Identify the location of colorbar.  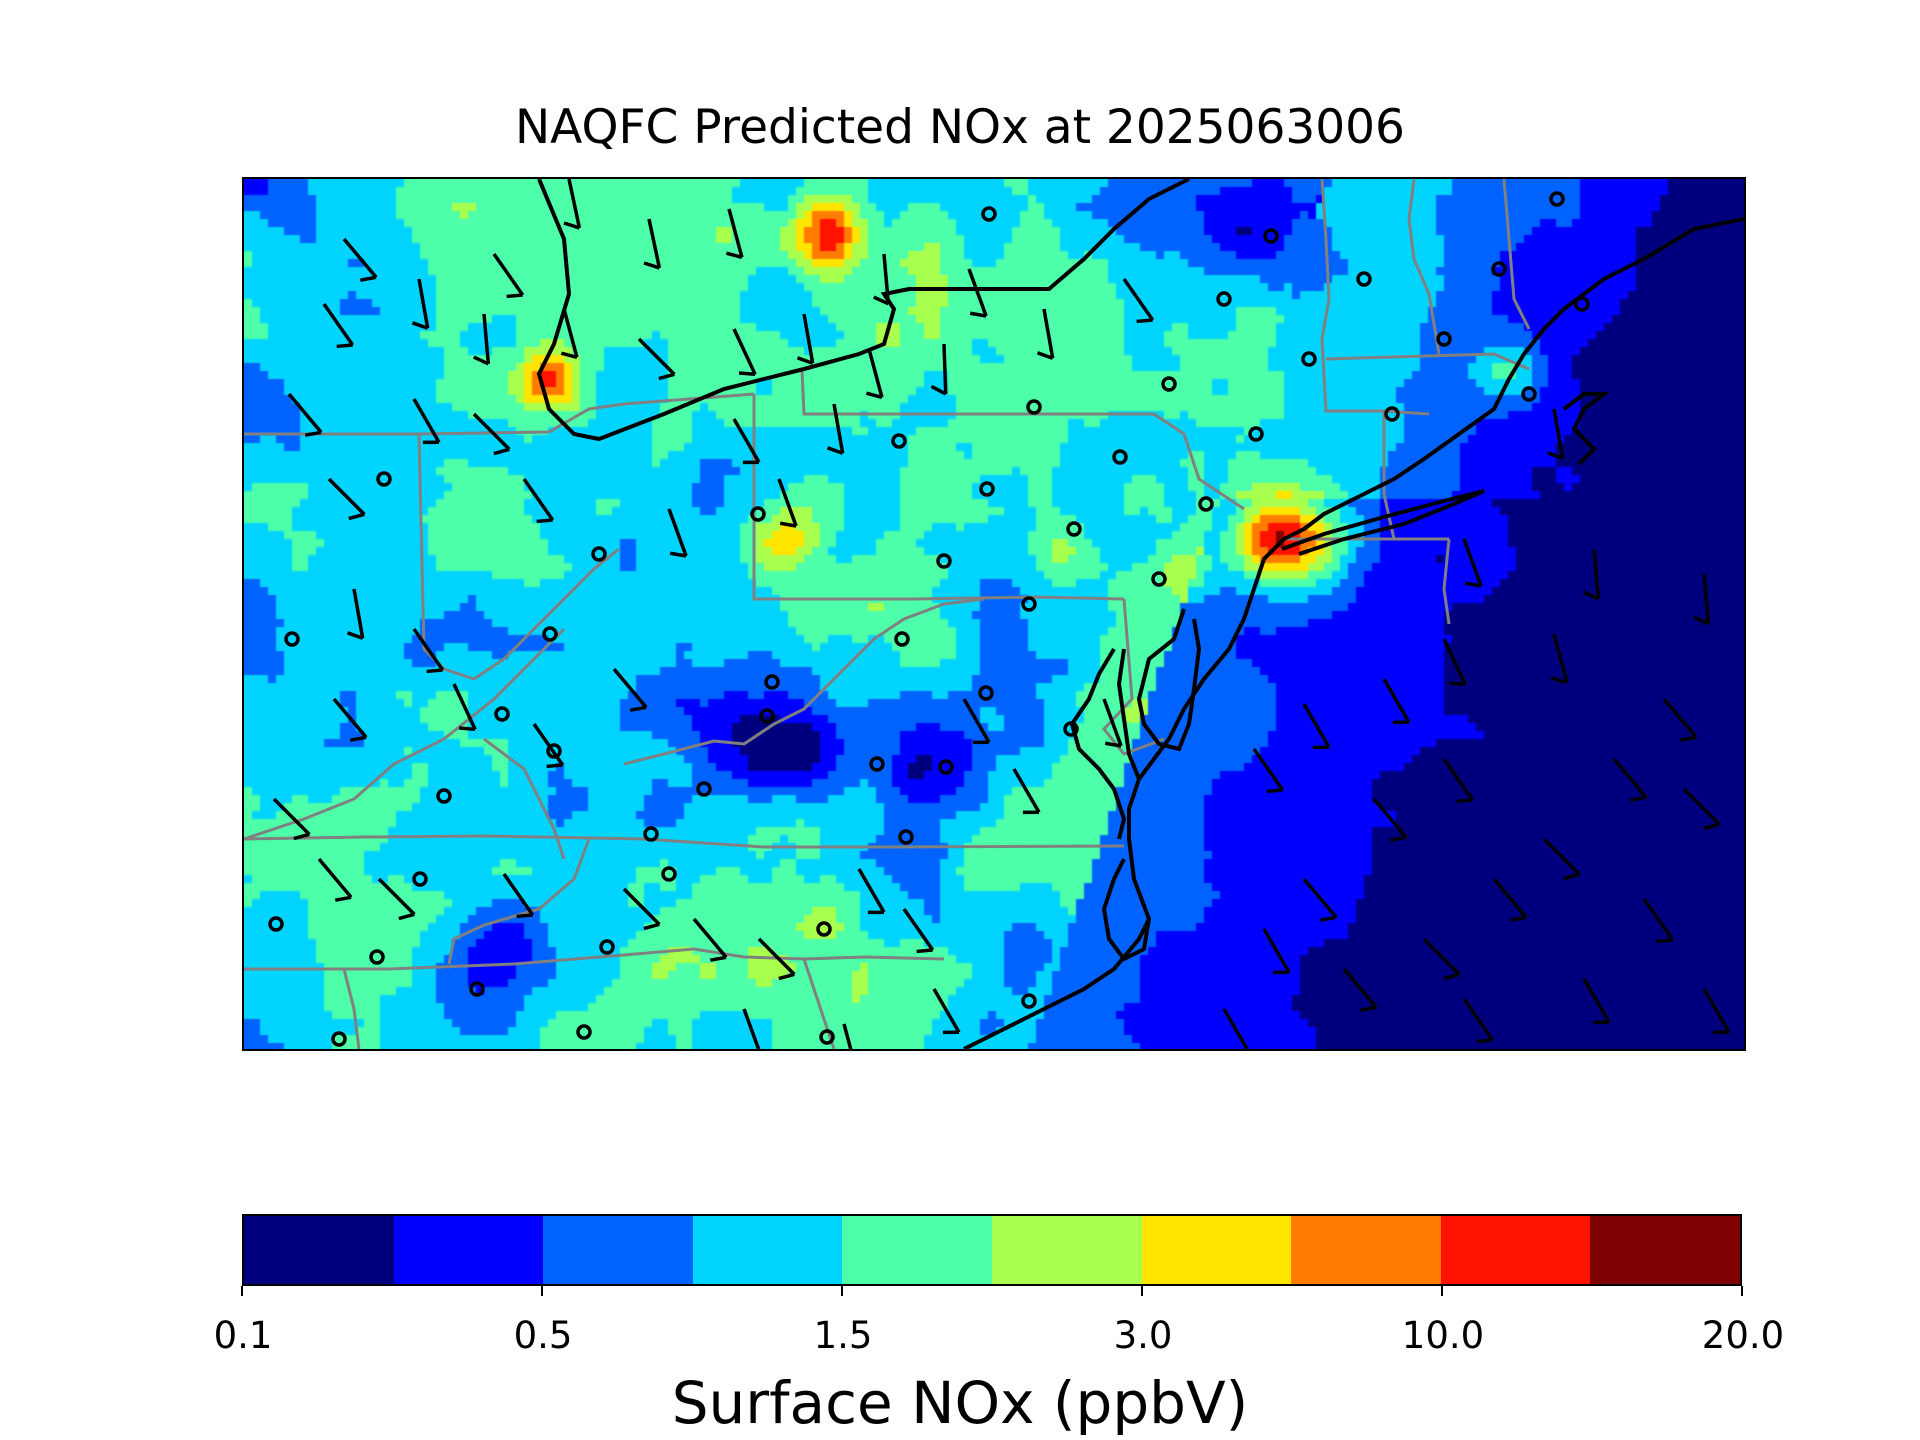
(992, 1250).